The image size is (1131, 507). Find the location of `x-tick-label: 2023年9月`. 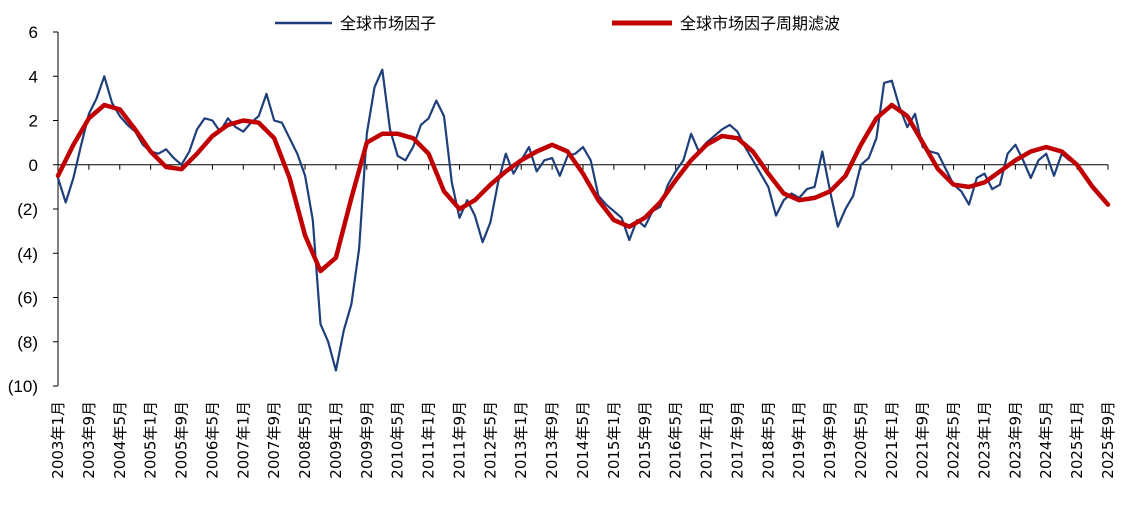

x-tick-label: 2023年9月 is located at coordinates (1015, 440).